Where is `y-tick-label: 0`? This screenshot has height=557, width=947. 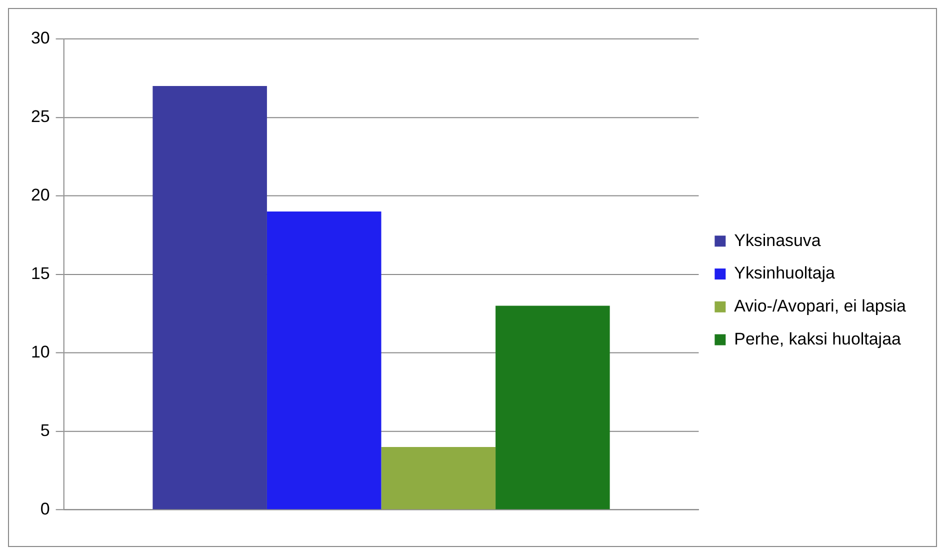
y-tick-label: 0 is located at coordinates (45, 508).